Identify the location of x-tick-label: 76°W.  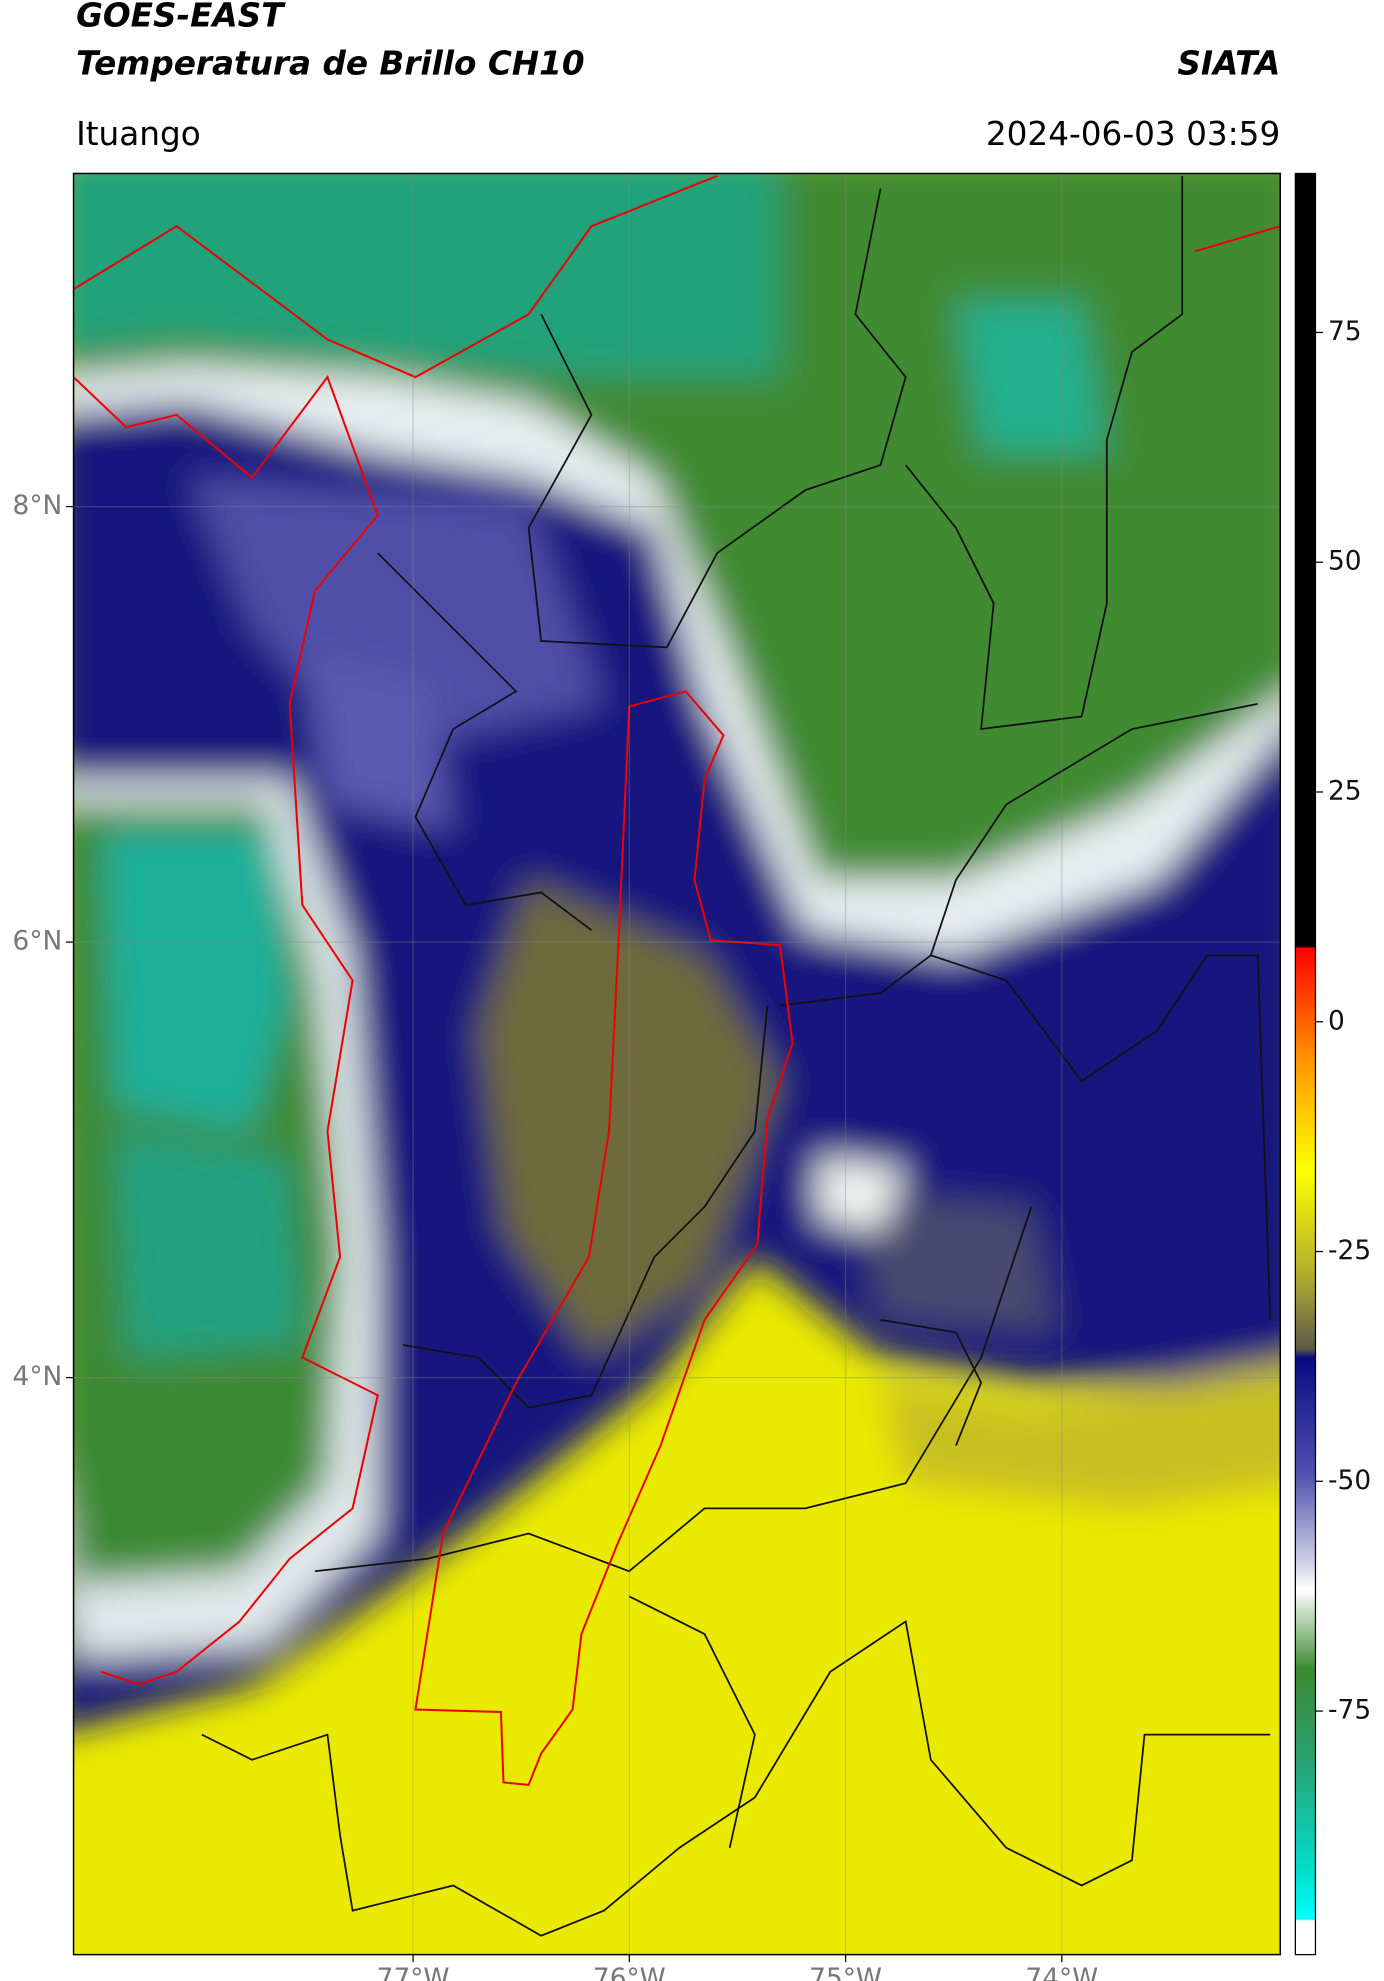
(629, 1972).